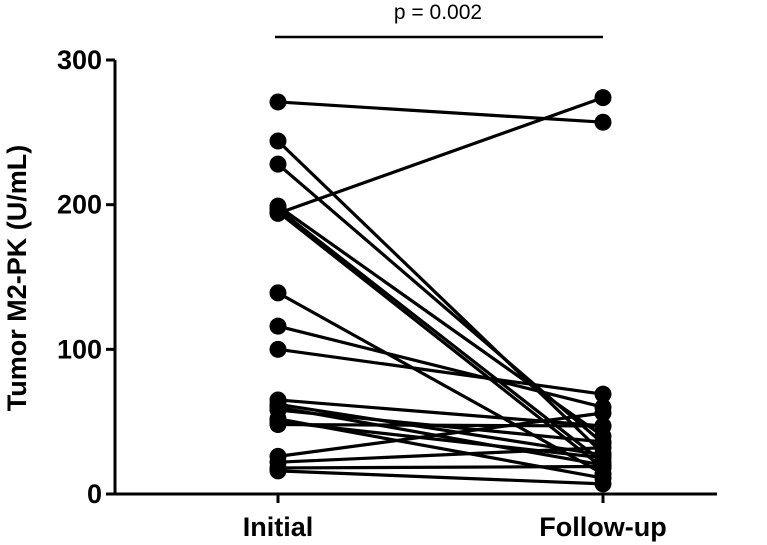  I want to click on y-tick-label: 100, so click(79, 349).